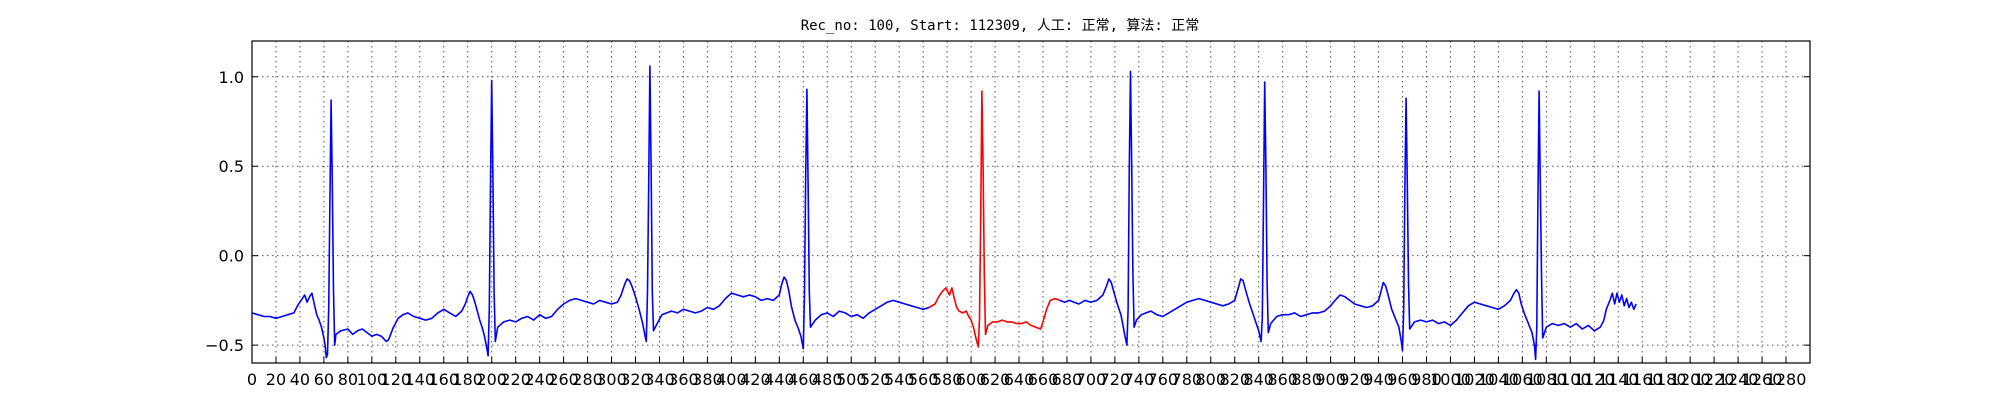 This screenshot has height=400, width=2000. I want to click on x-tick-label: 140, so click(420, 379).